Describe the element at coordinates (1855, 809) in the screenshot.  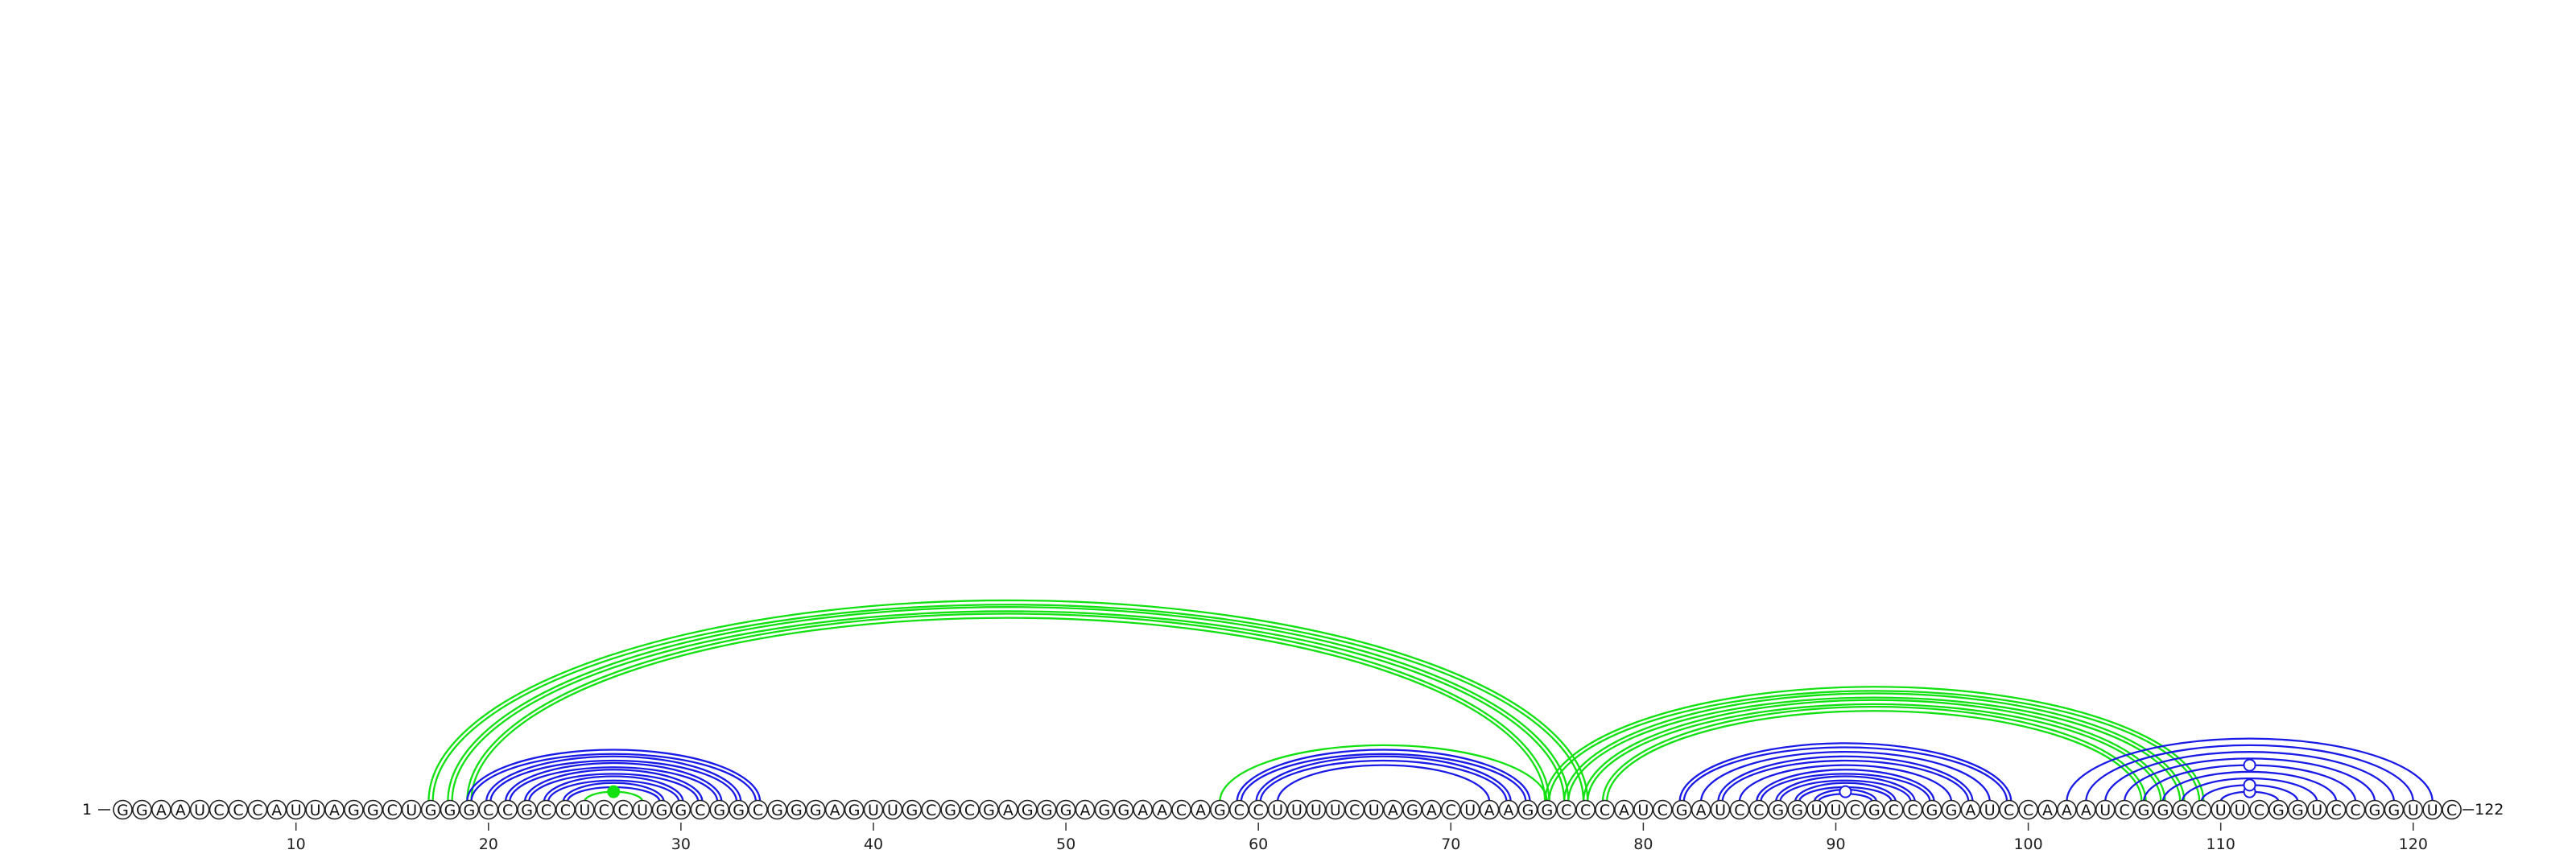
I see `nucleotide-91: C` at that location.